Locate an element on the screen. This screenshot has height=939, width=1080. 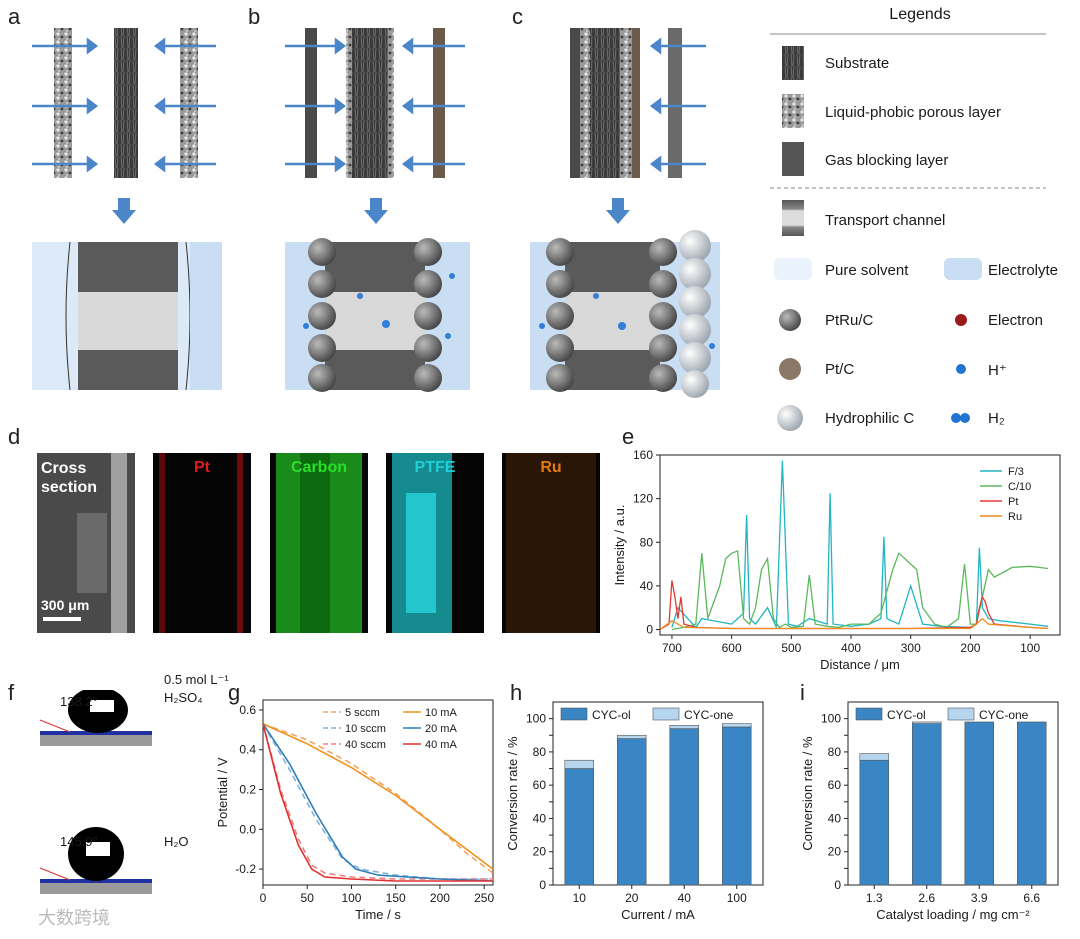
legend-ptc: Pt/C is located at coordinates (840, 369).